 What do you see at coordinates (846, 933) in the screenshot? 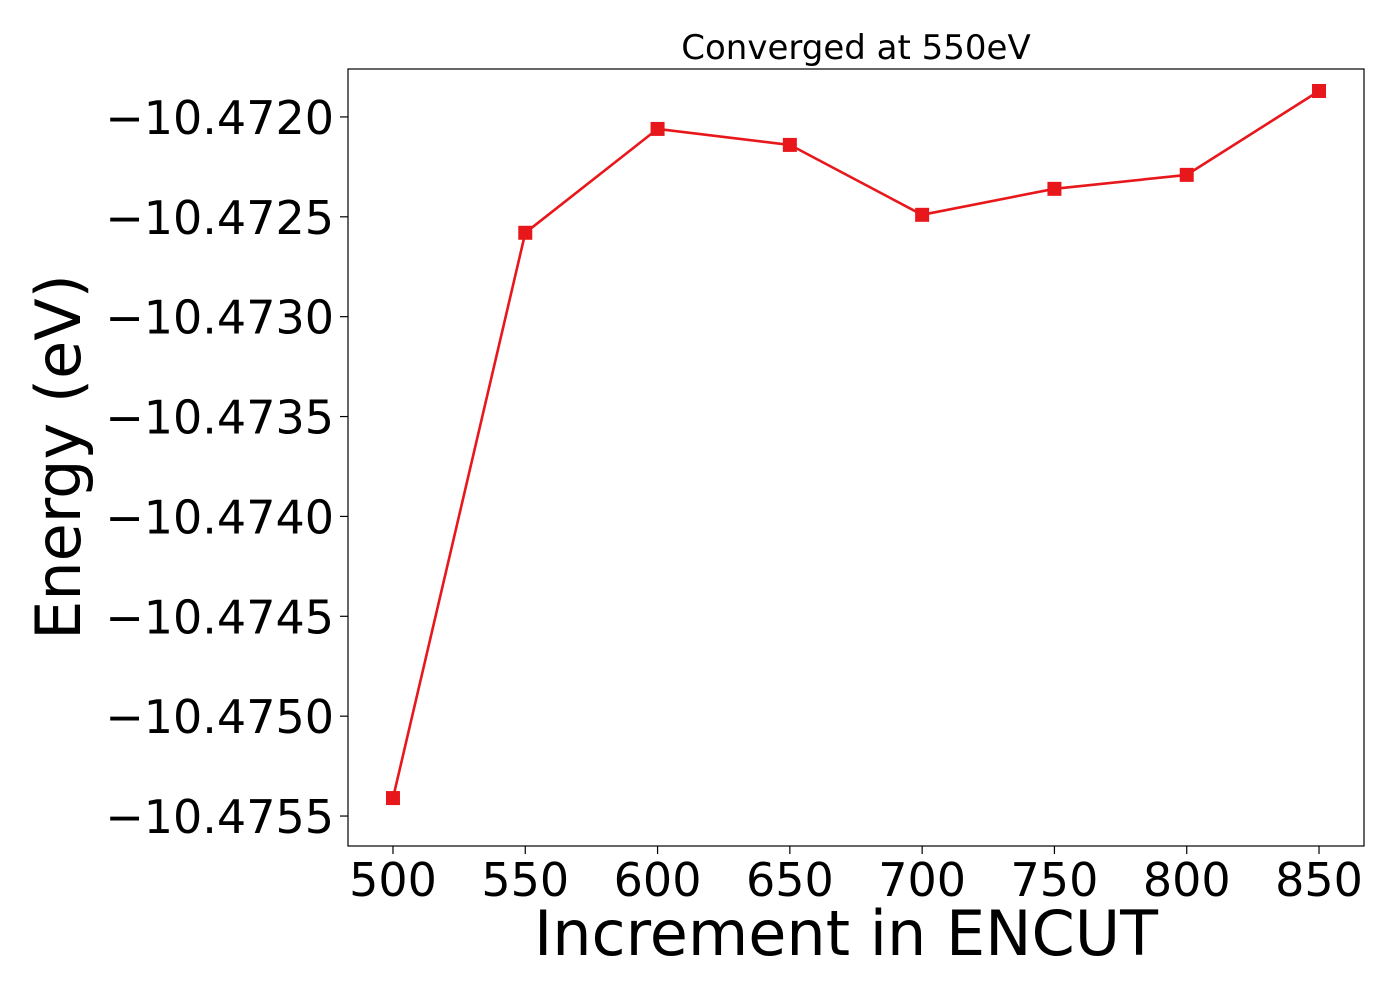
I see `x-axis-label: Increment in ENCUT` at bounding box center [846, 933].